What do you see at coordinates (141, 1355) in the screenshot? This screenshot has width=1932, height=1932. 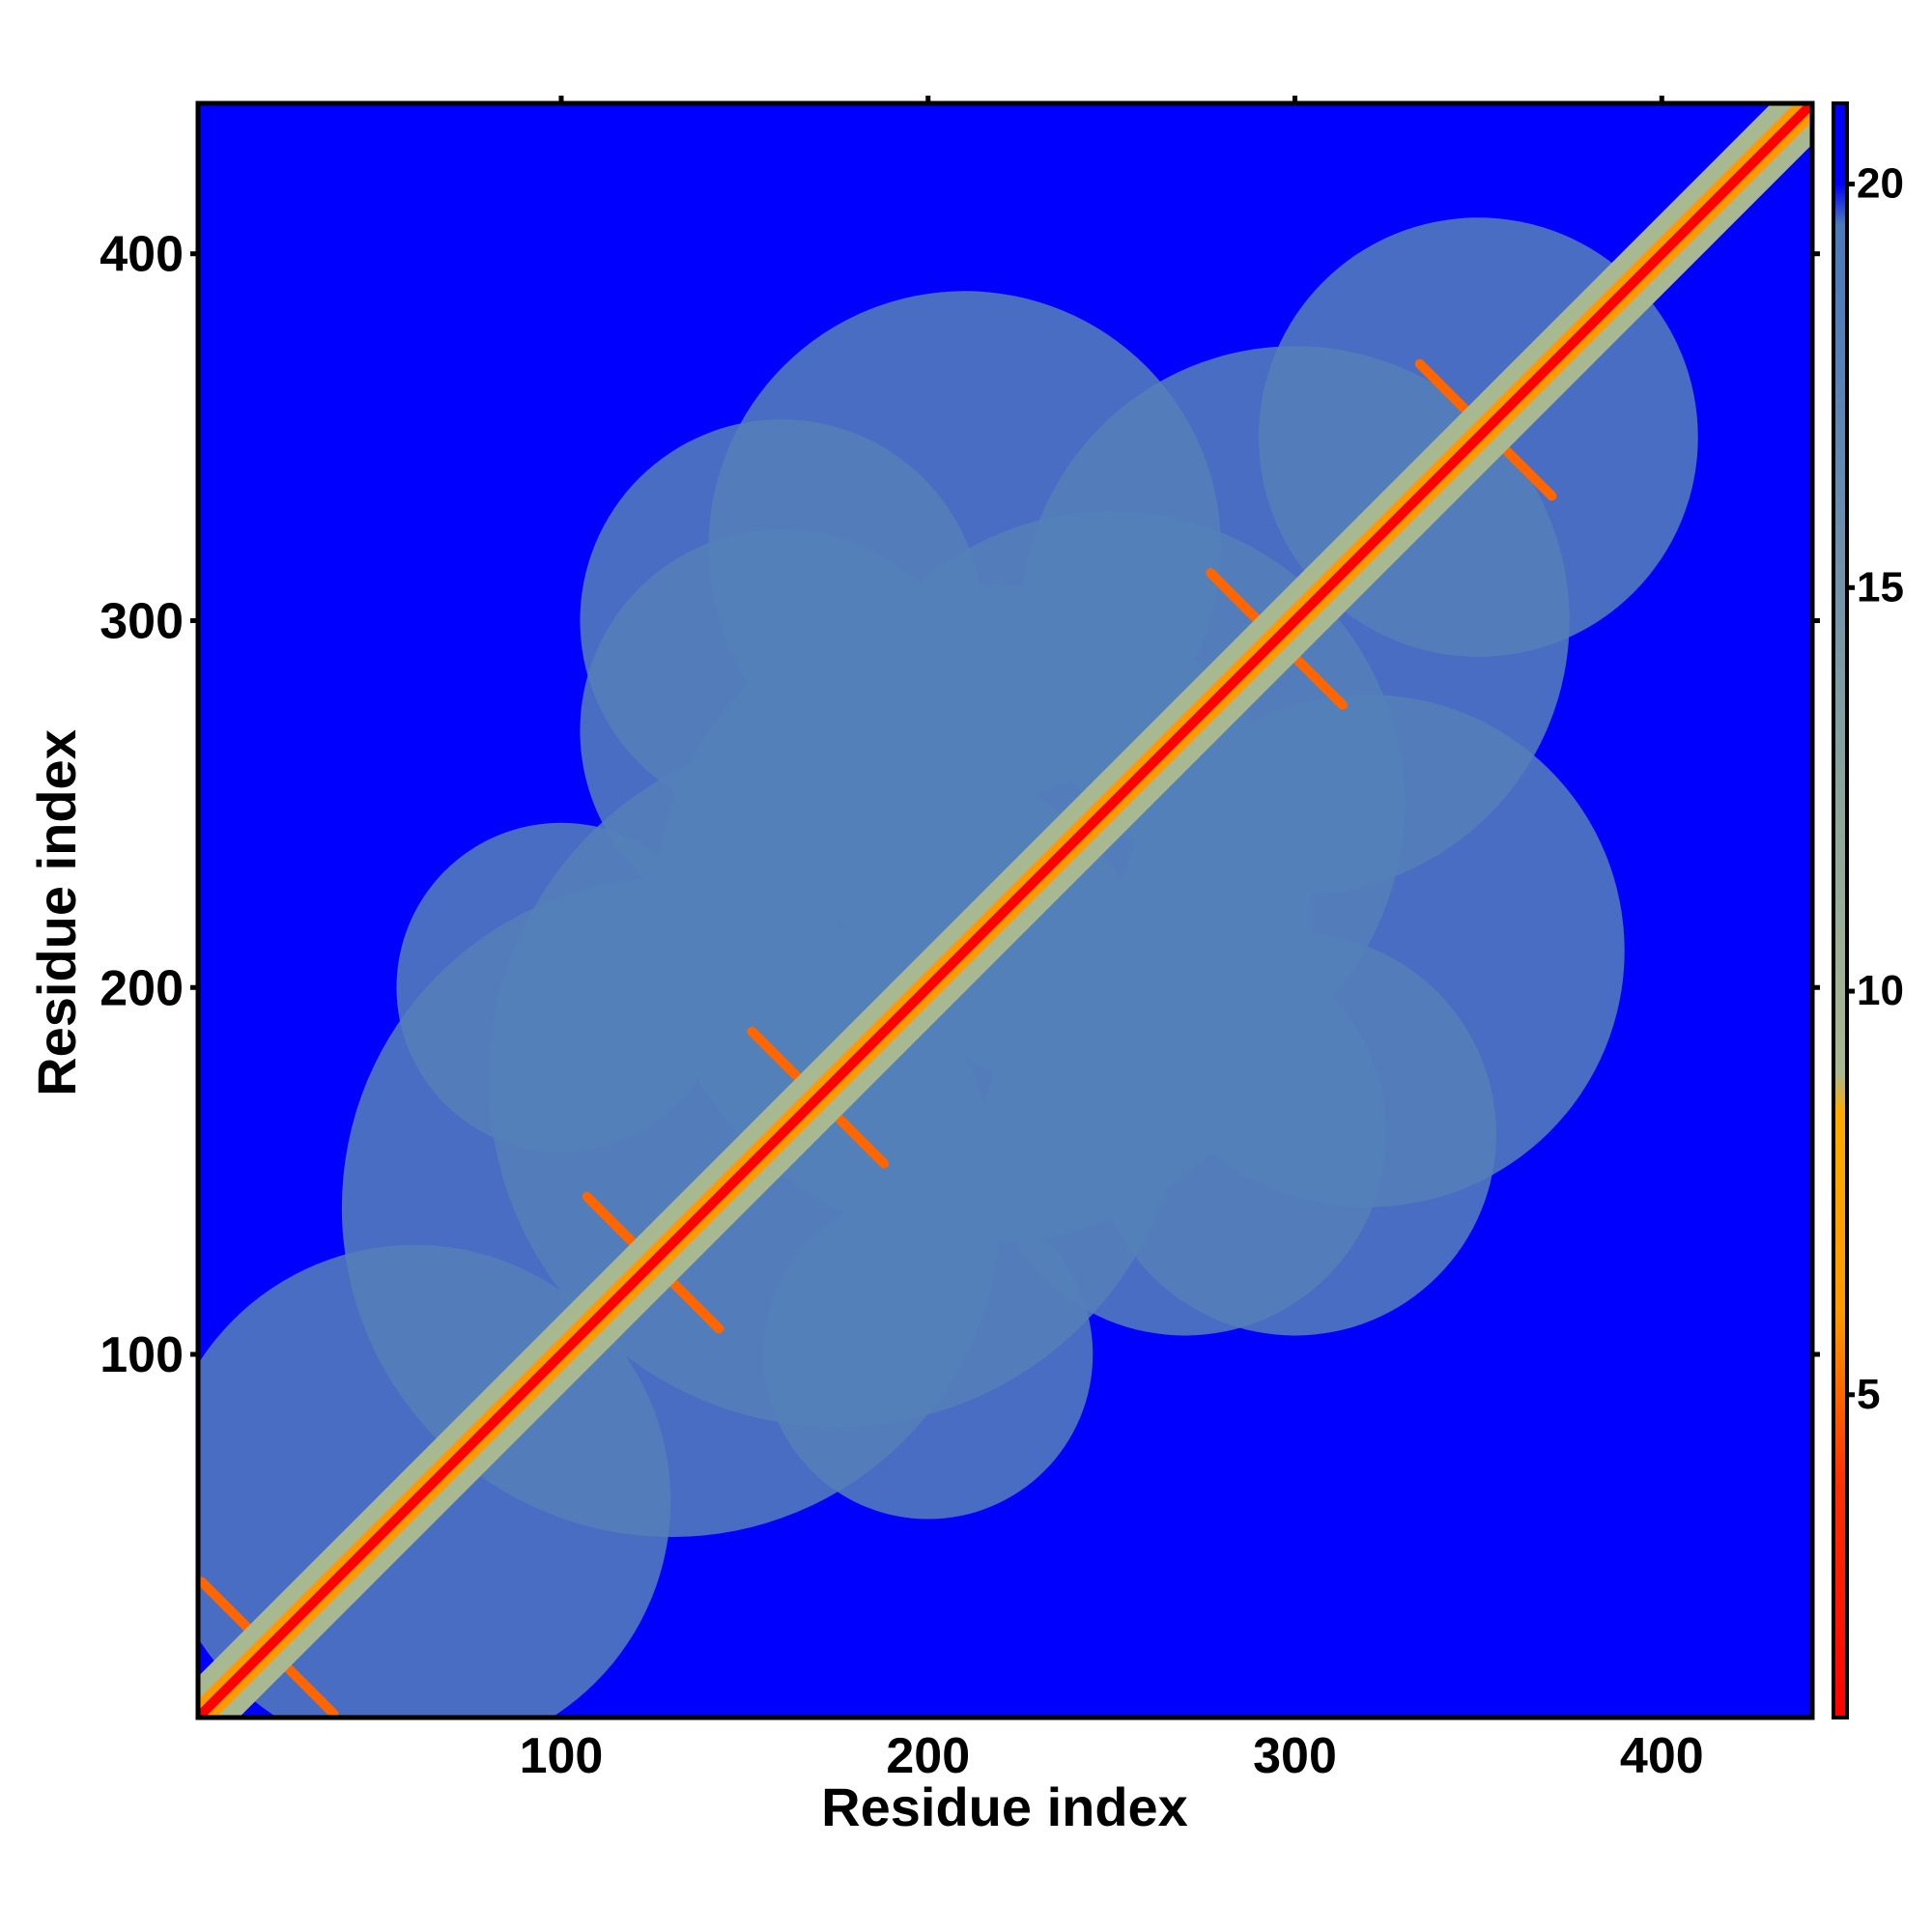 I see `y-tick-label: 100` at bounding box center [141, 1355].